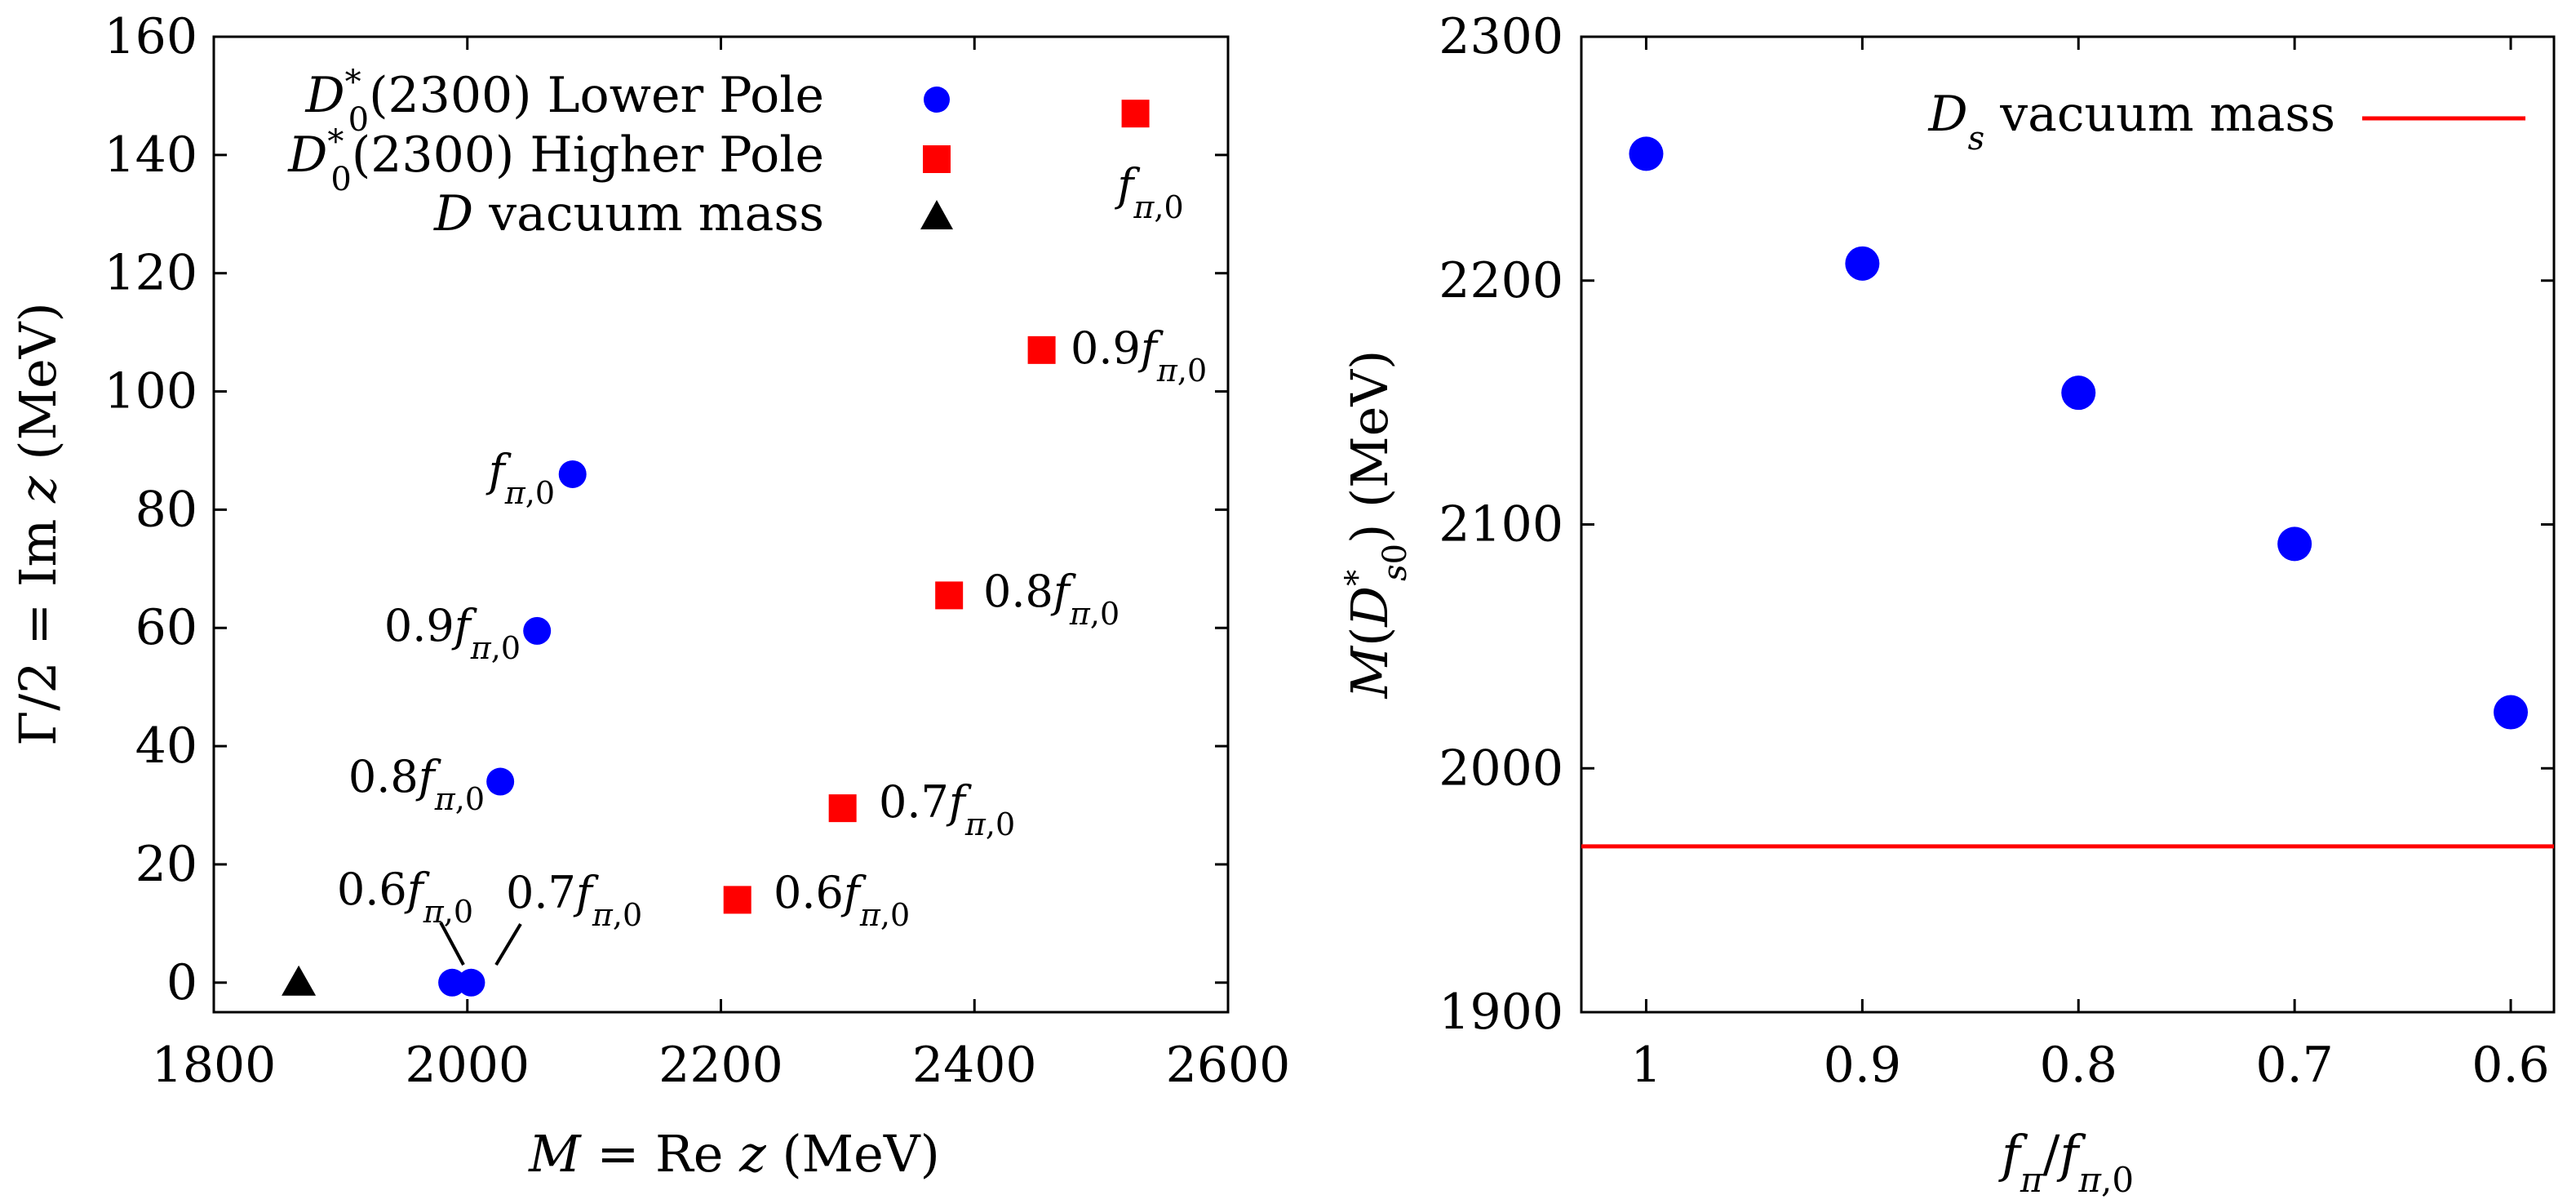 This screenshot has height=1204, width=2576. Describe the element at coordinates (512, 728) in the screenshot. I see `lower-pole-points` at that location.